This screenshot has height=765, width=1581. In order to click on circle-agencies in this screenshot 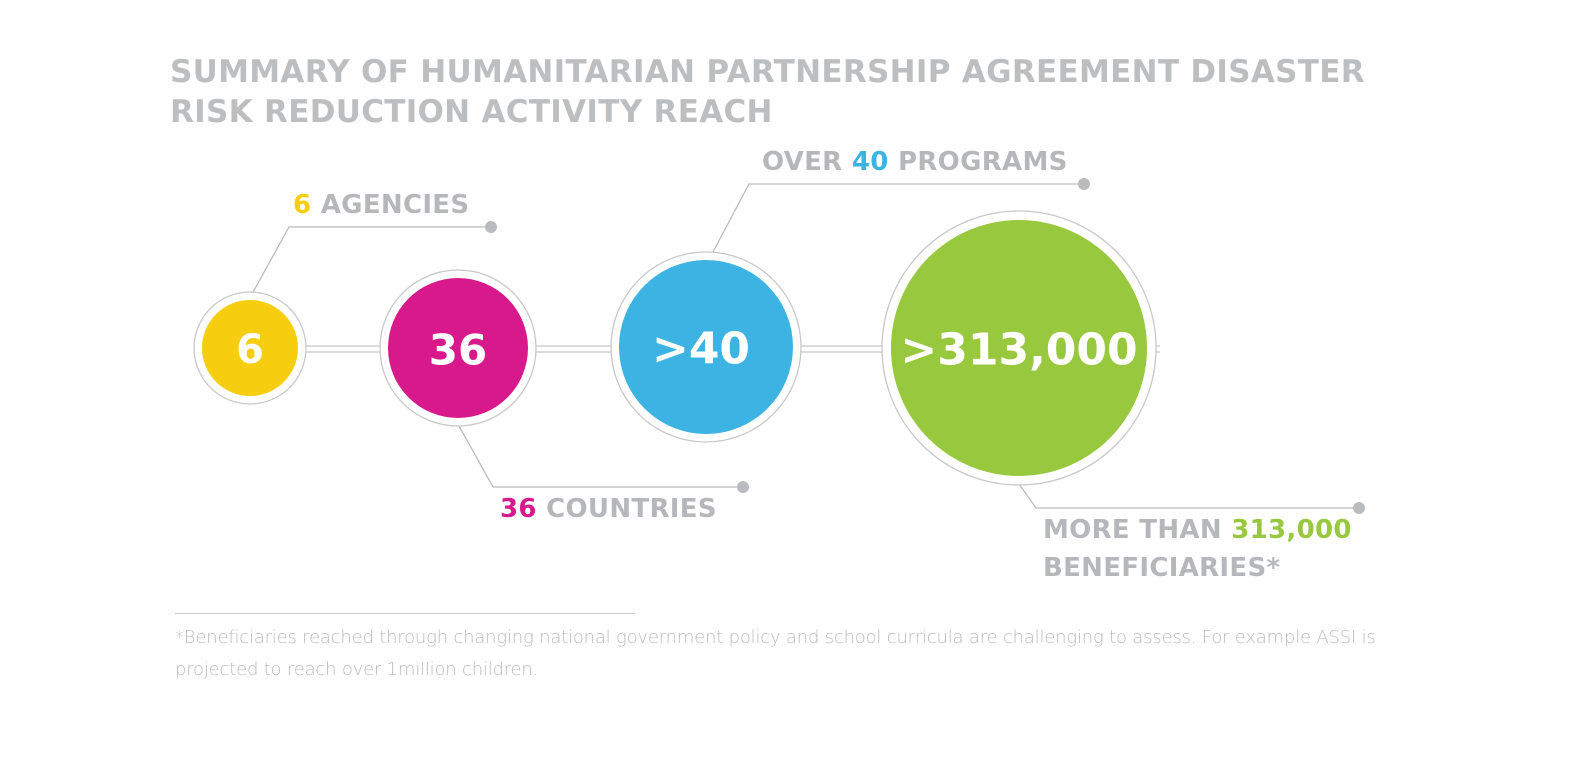, I will do `click(250, 348)`.